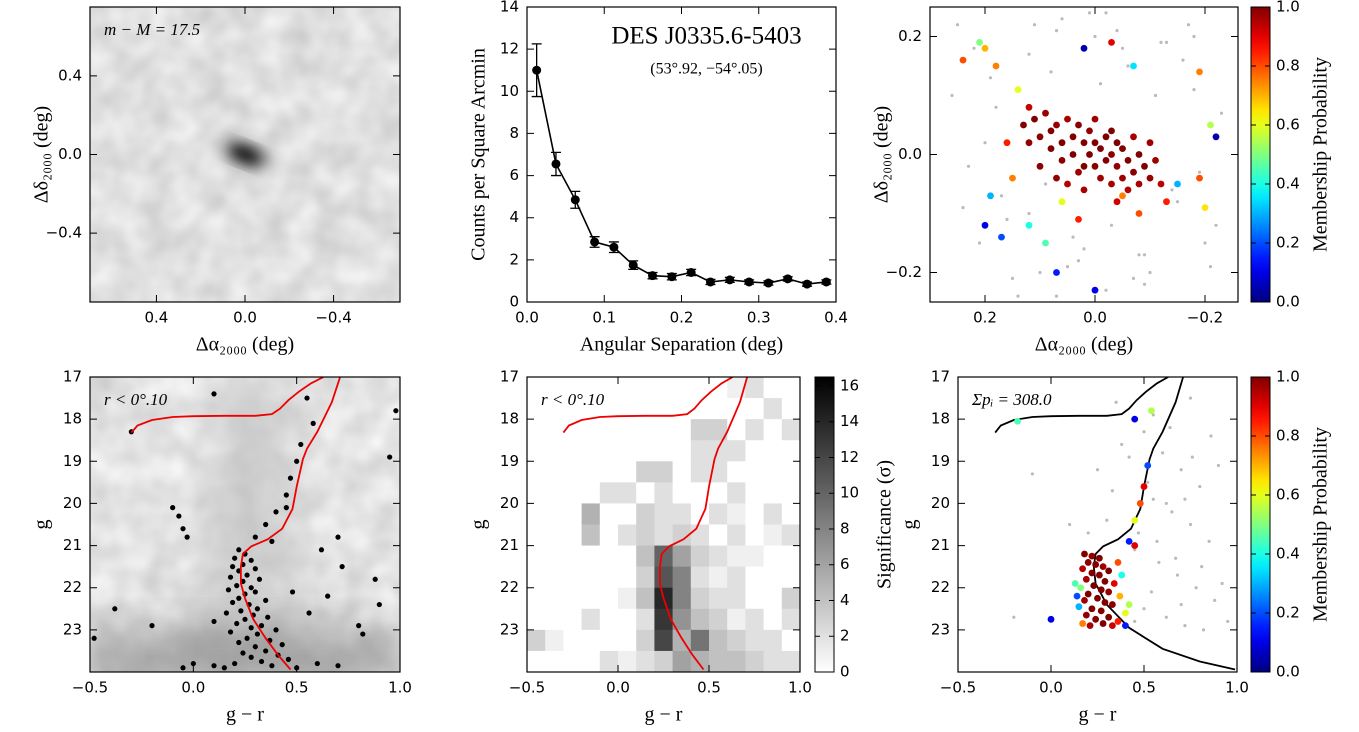 The width and height of the screenshot is (1359, 732). Describe the element at coordinates (152, 29) in the screenshot. I see `annotation: m − M = 17.5` at that location.